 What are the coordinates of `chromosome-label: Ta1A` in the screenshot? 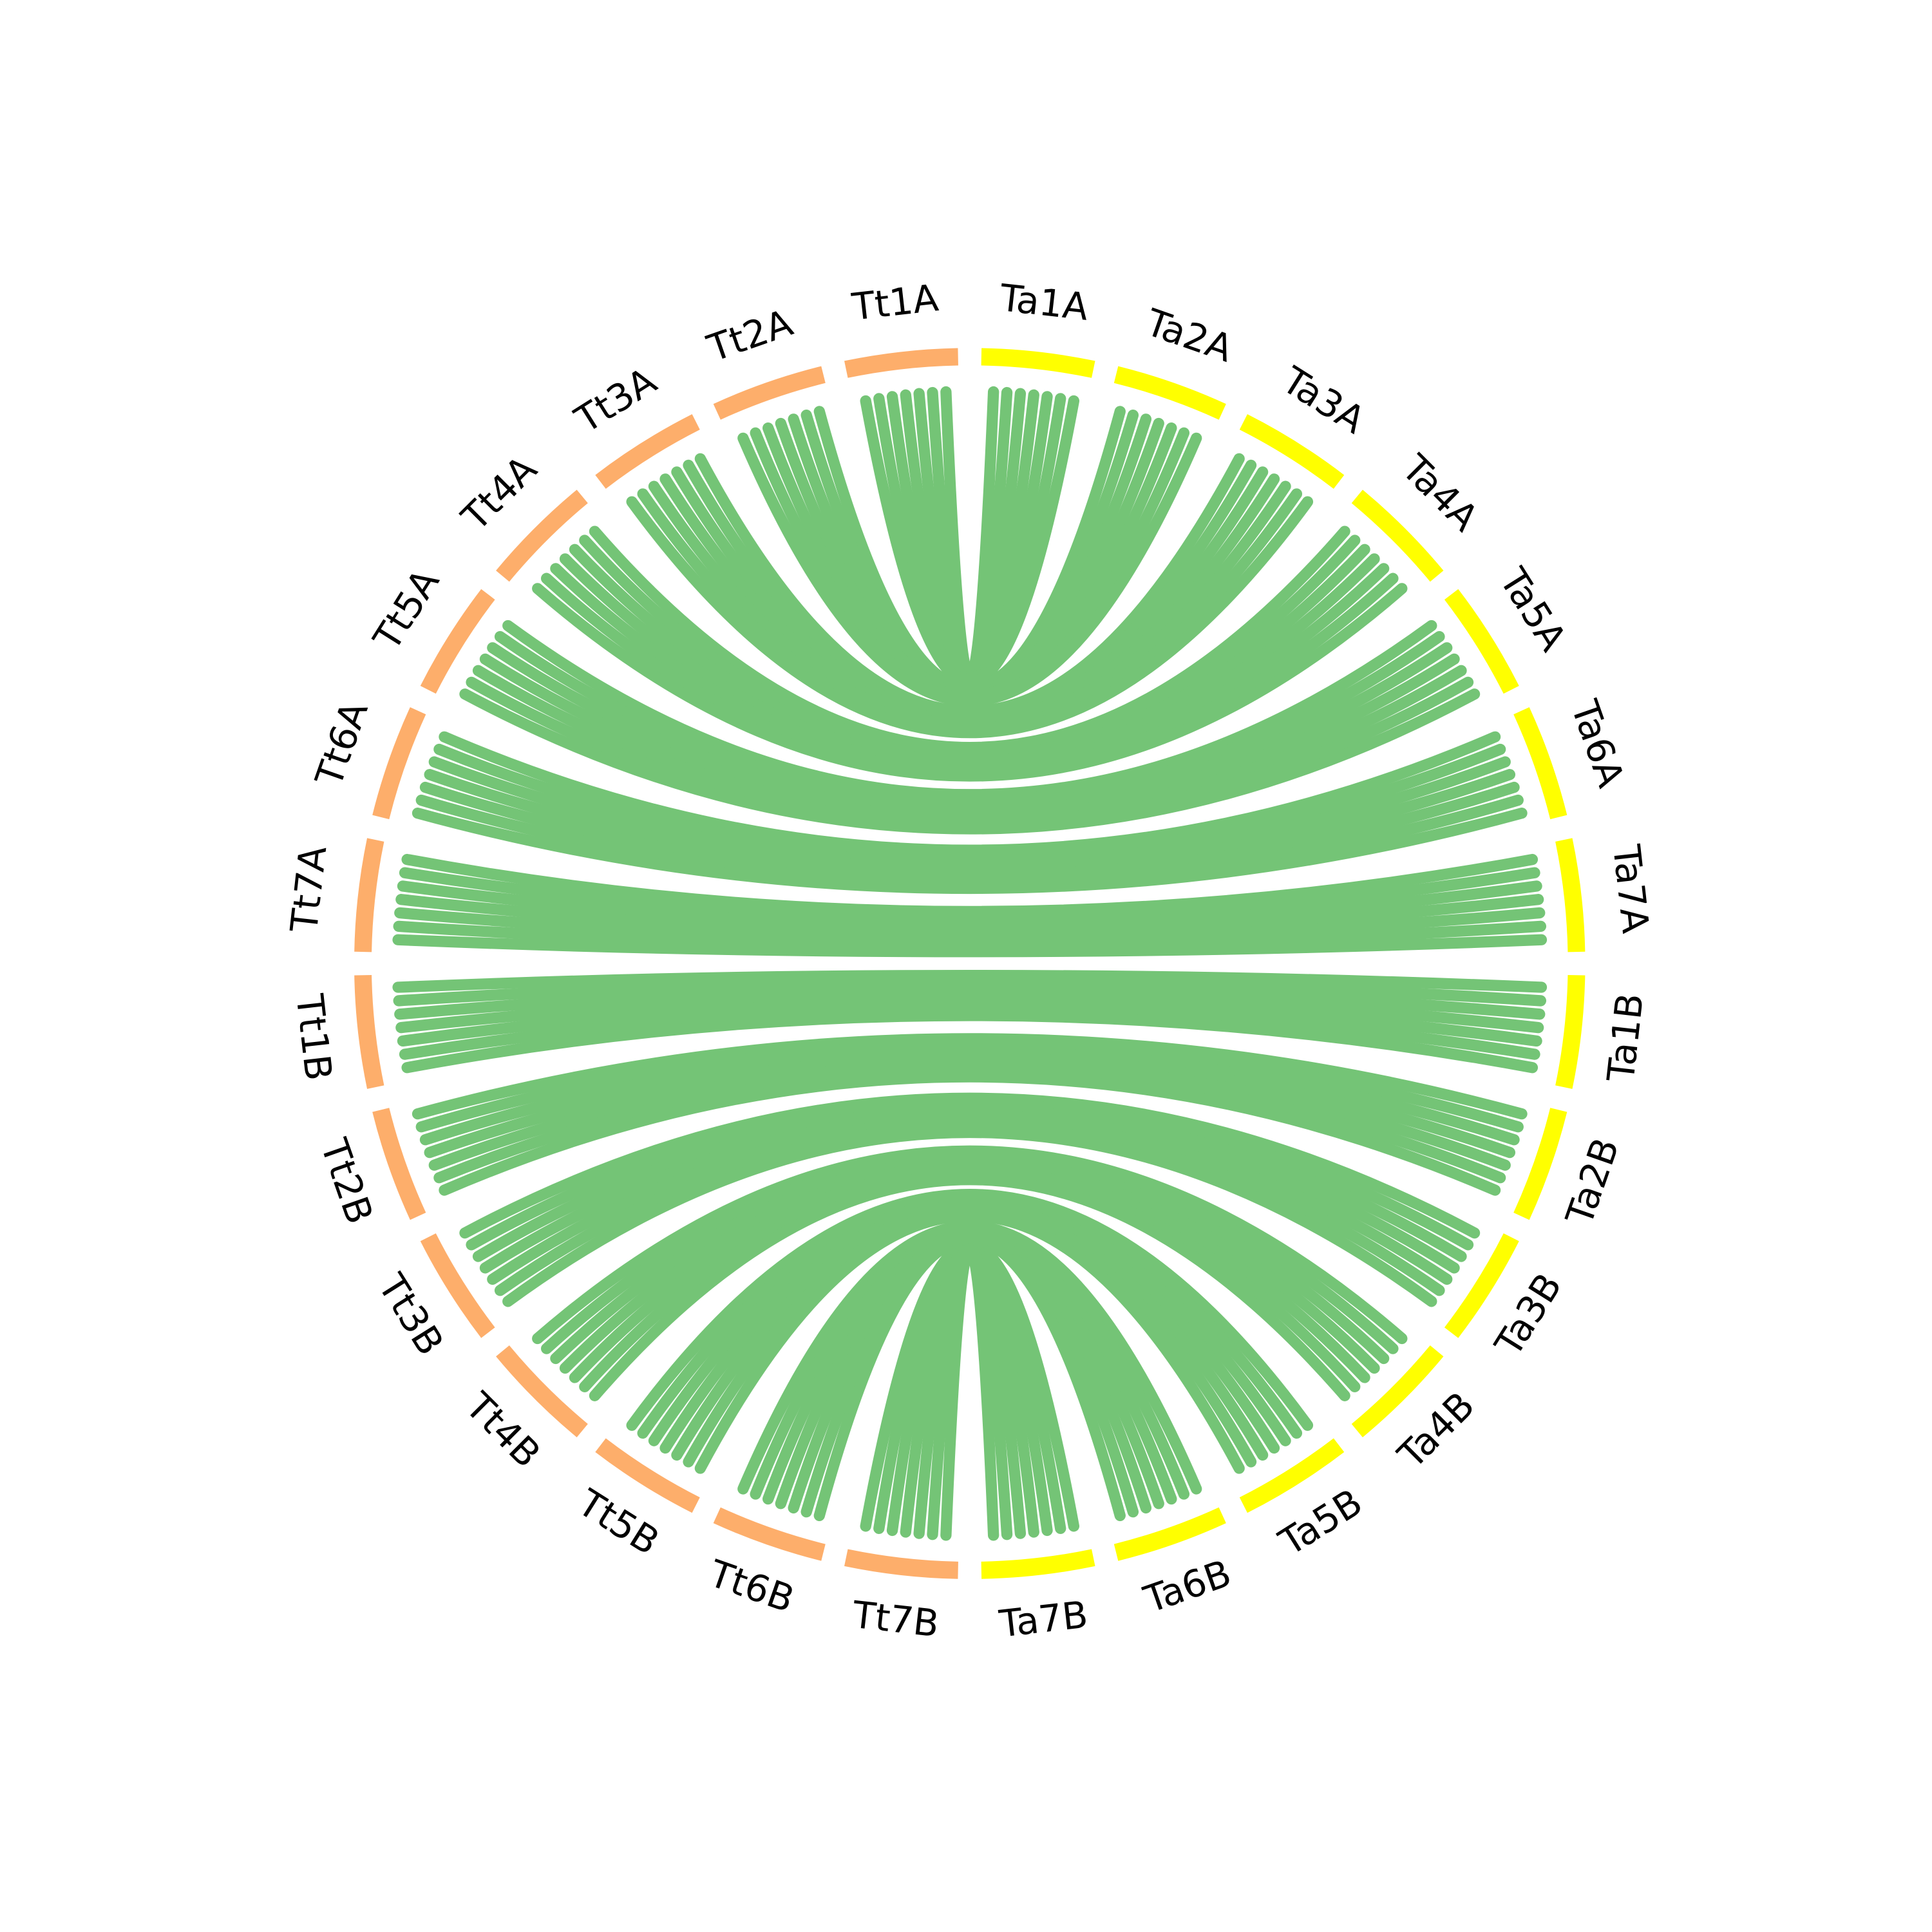 It's located at (1043, 302).